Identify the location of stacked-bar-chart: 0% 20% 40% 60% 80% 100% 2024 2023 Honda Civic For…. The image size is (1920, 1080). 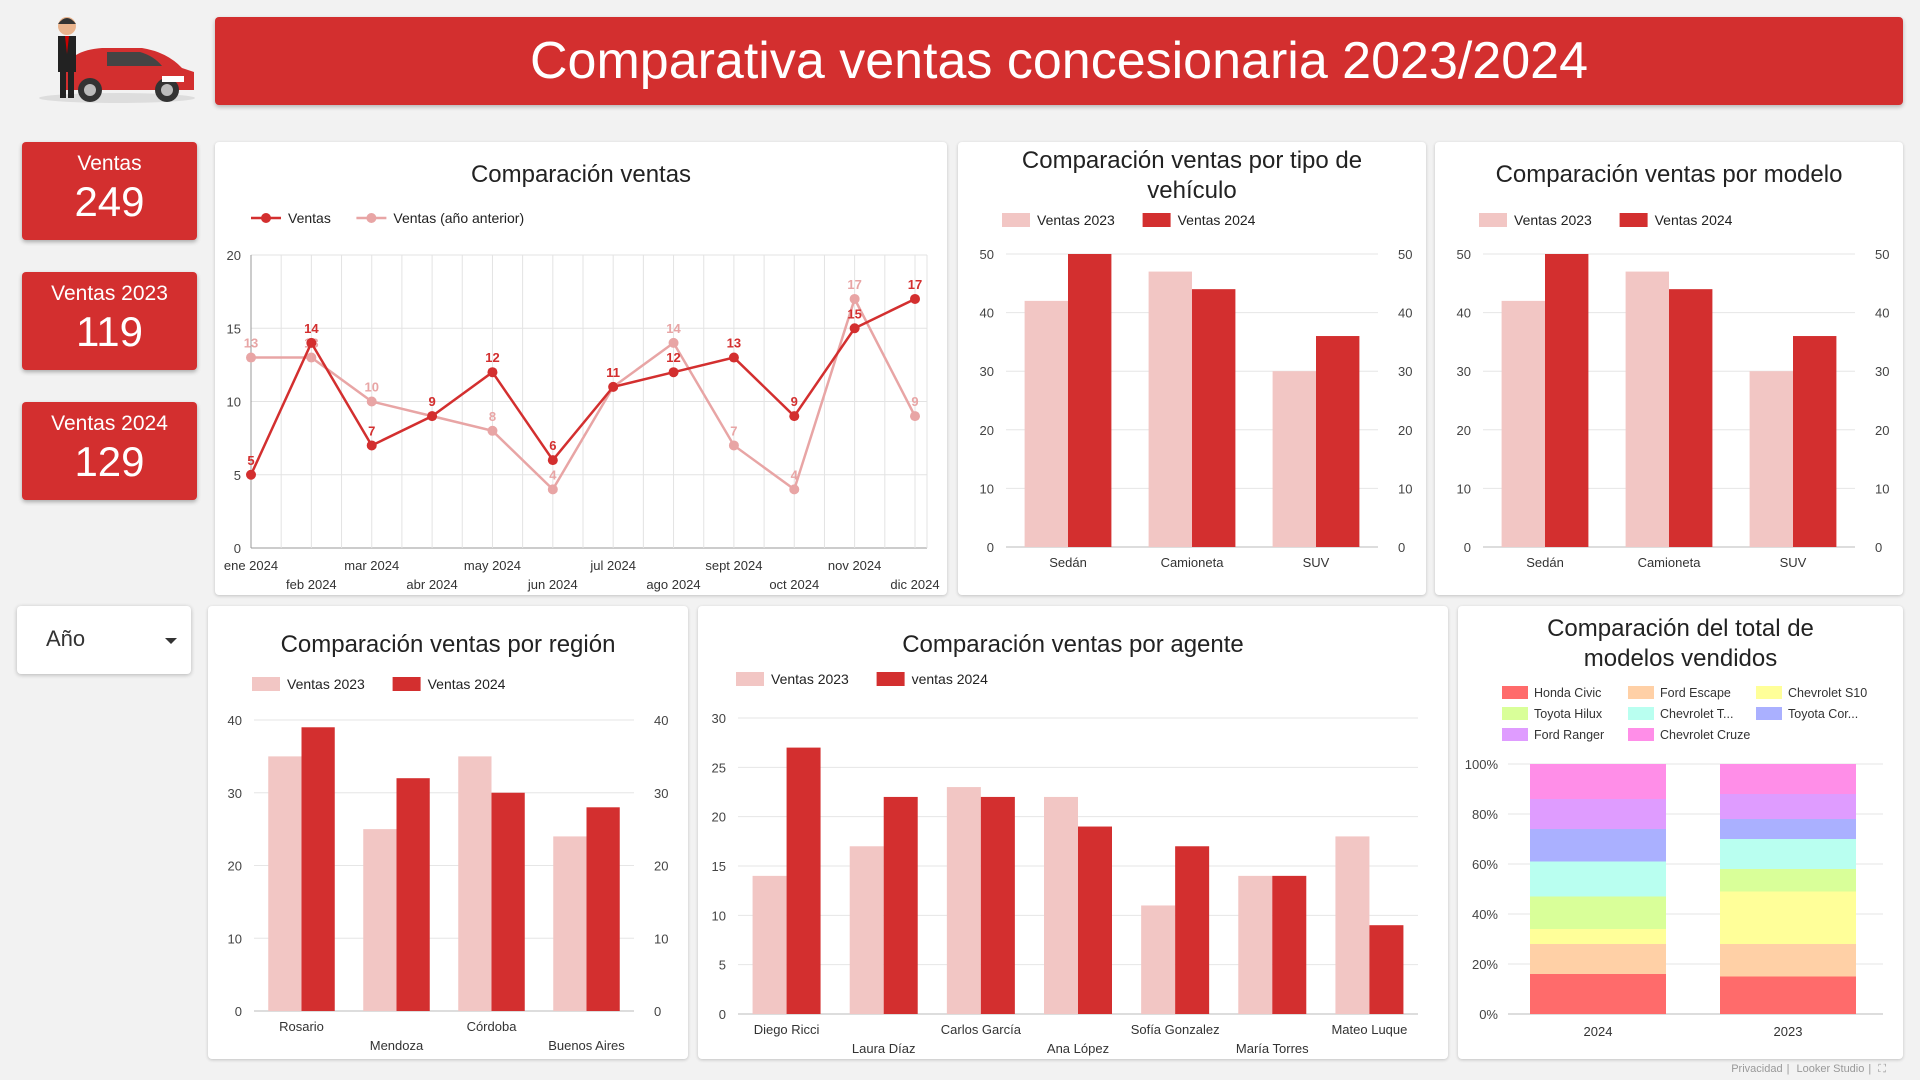
(1674, 862).